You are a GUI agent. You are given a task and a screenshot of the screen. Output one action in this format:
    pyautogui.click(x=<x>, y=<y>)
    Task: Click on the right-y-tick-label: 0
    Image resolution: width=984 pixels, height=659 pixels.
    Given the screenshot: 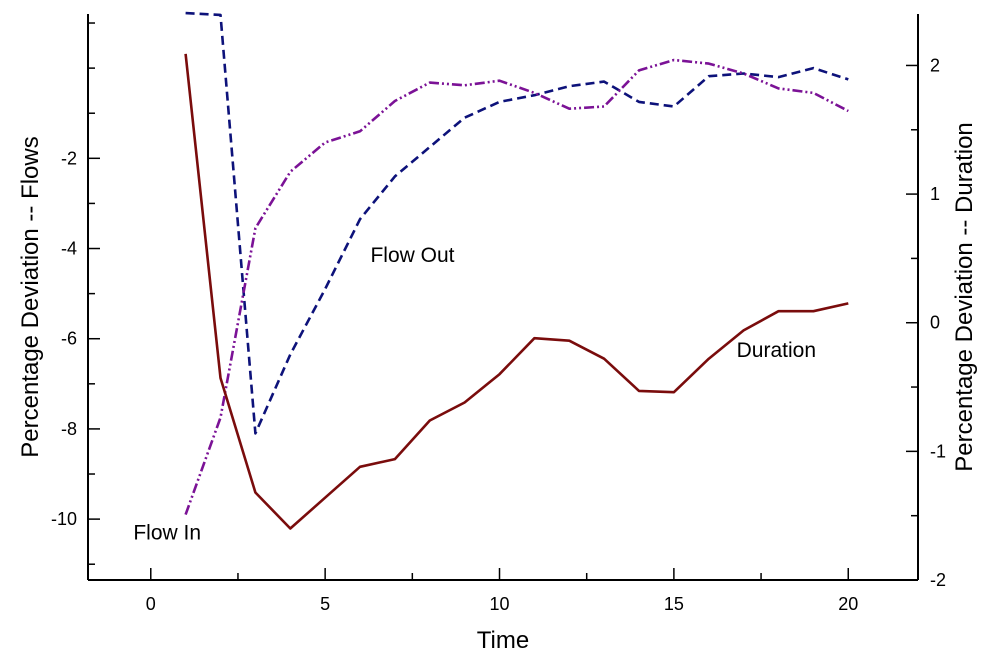 What is the action you would take?
    pyautogui.click(x=935, y=323)
    